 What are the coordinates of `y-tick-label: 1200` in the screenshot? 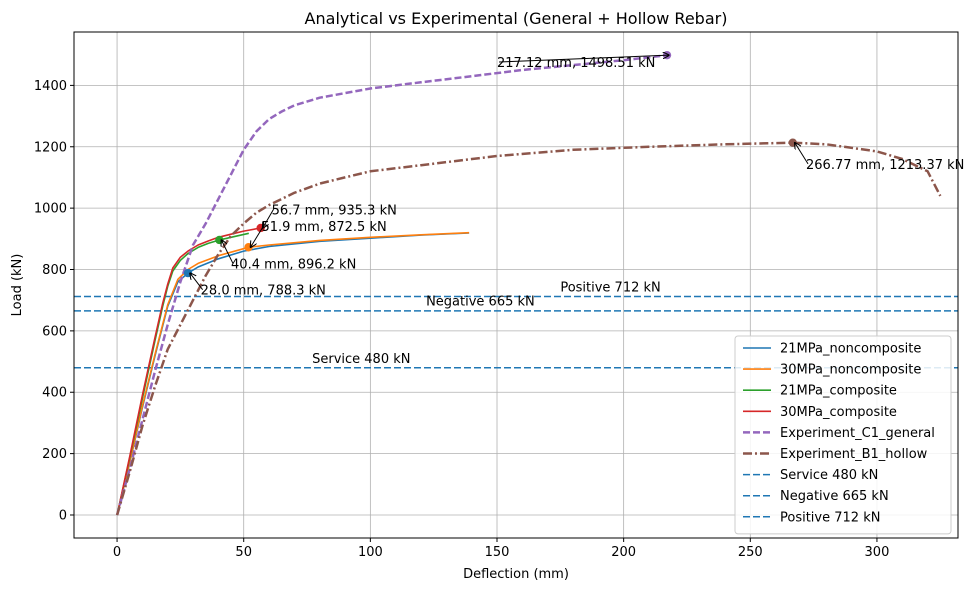 It's located at (50, 147).